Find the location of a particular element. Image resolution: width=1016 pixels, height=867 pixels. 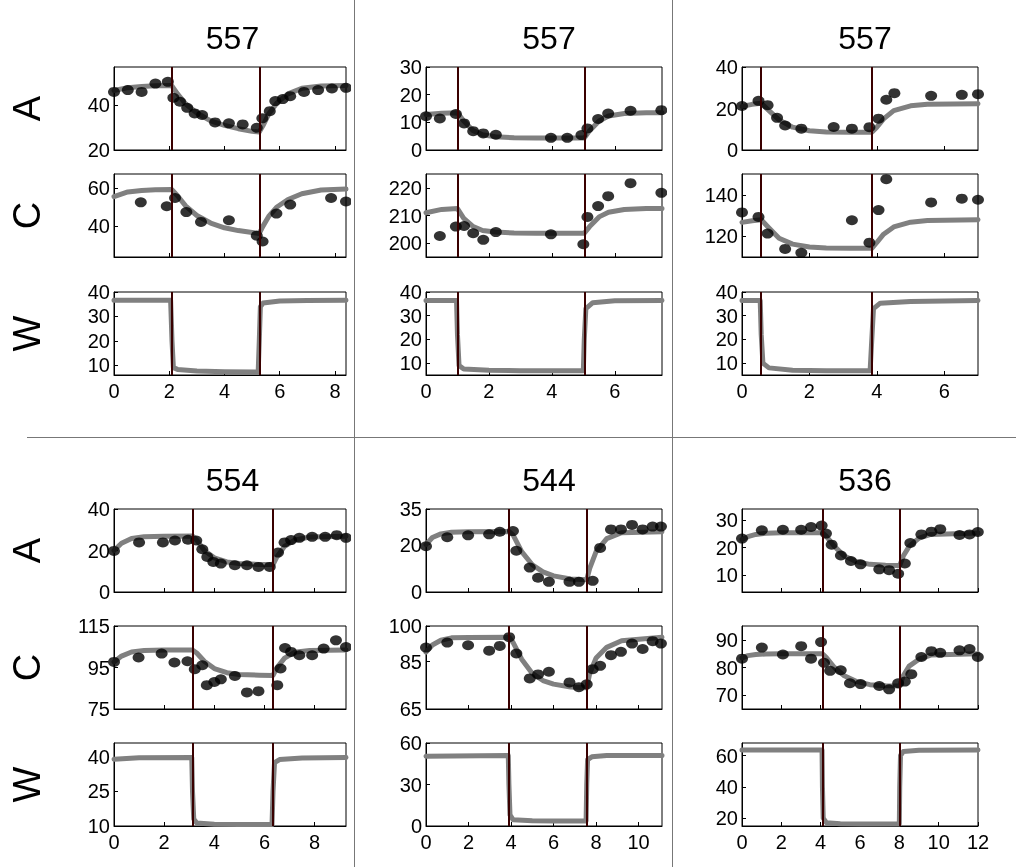

y-tick-label: 65 is located at coordinates (410, 709).